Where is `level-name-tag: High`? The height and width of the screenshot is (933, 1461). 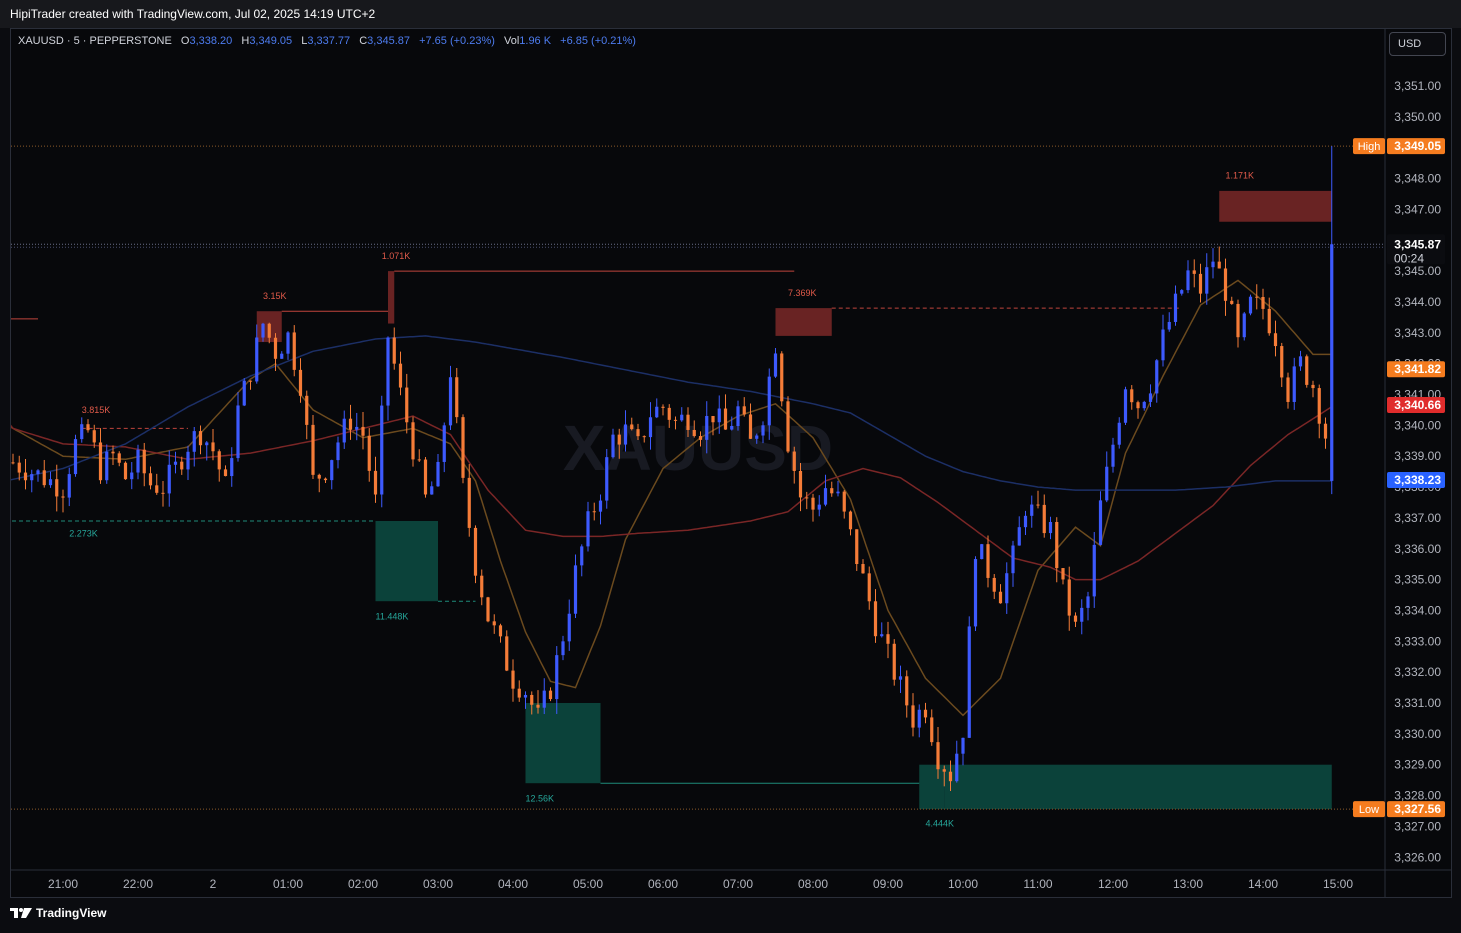
level-name-tag: High is located at coordinates (1369, 147).